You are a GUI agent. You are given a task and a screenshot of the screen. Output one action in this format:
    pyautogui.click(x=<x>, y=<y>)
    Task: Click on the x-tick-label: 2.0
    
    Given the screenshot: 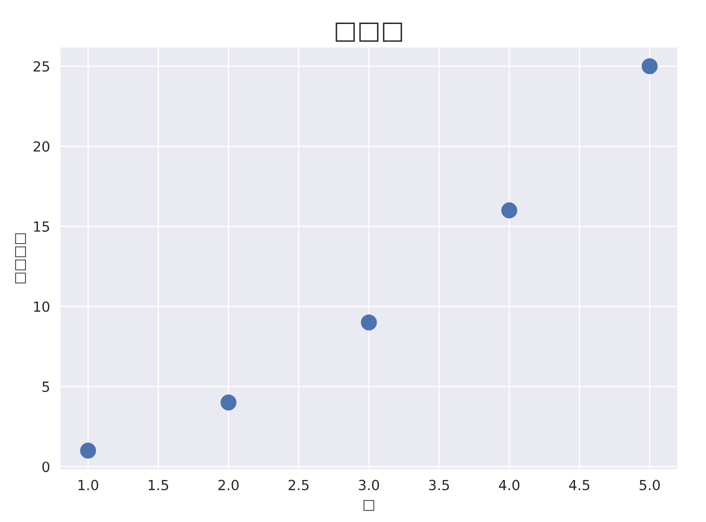 What is the action you would take?
    pyautogui.click(x=228, y=485)
    